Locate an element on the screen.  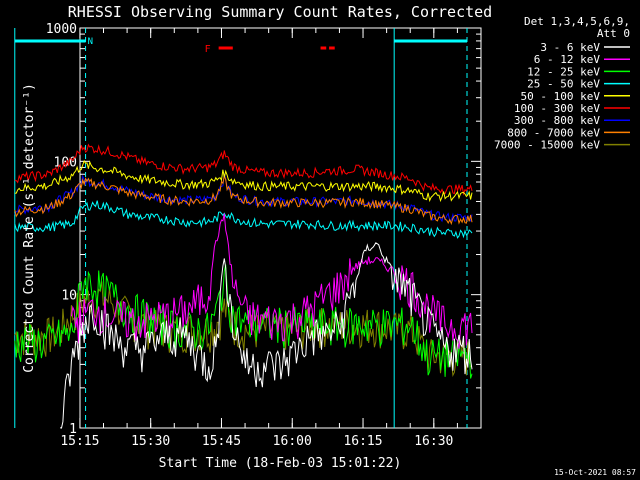
series-line-100-300-kev is located at coordinates (243, 169).